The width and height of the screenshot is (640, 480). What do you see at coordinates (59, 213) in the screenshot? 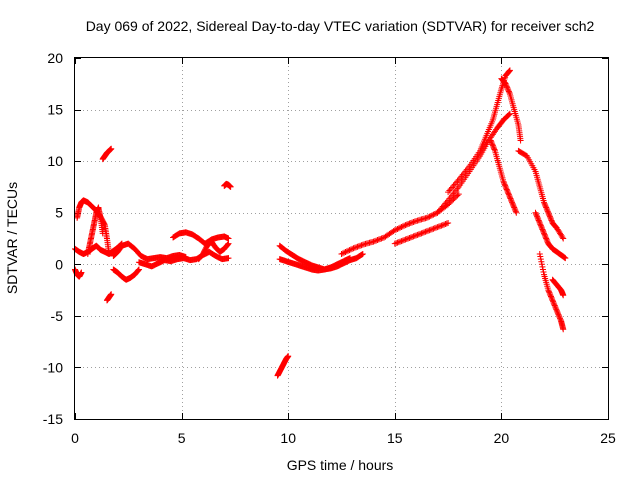
I see `y-tick-label: 5` at bounding box center [59, 213].